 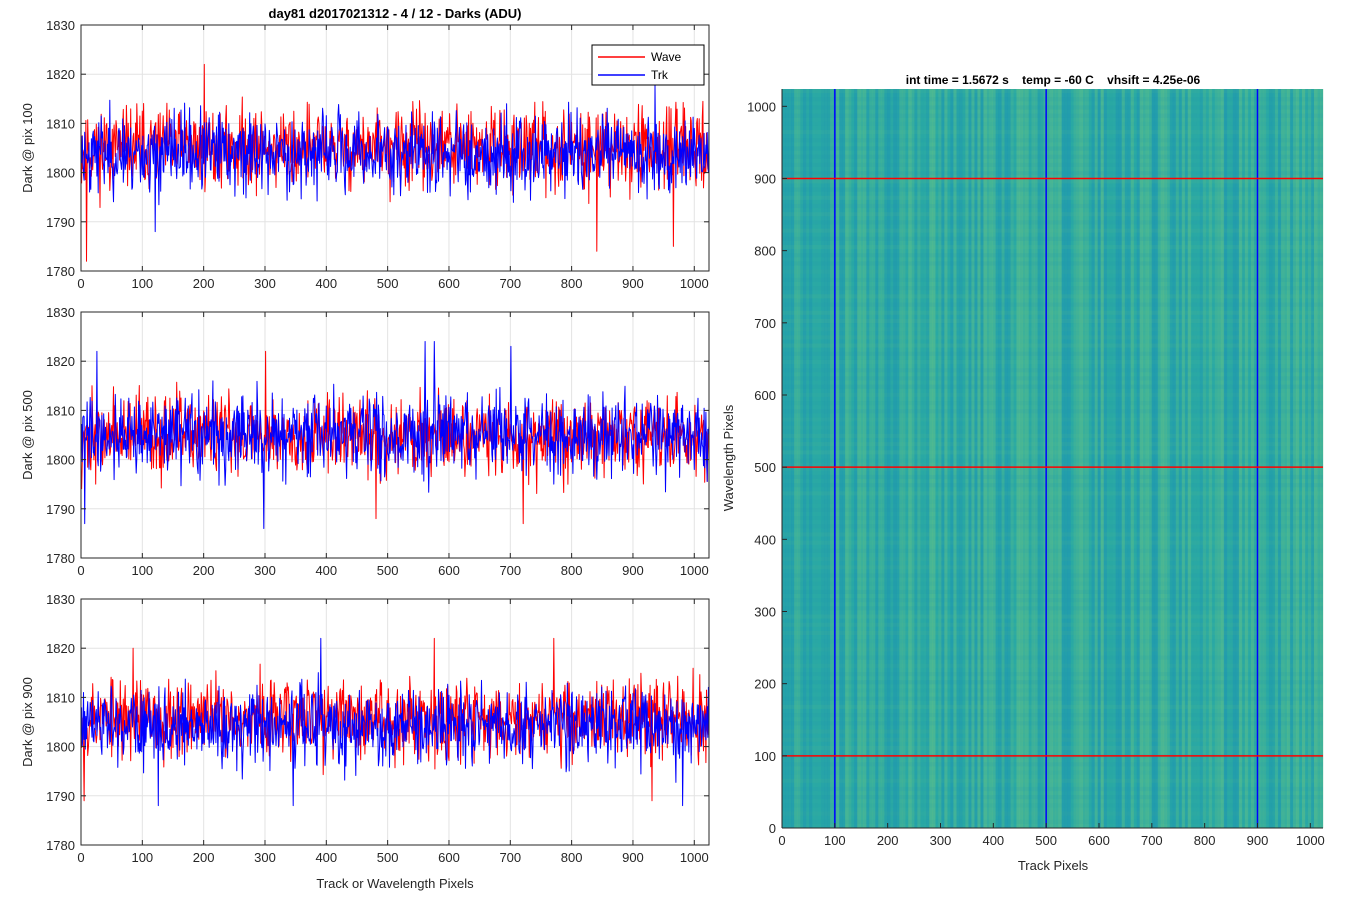 What do you see at coordinates (510, 283) in the screenshot?
I see `x-tick-label: 700` at bounding box center [510, 283].